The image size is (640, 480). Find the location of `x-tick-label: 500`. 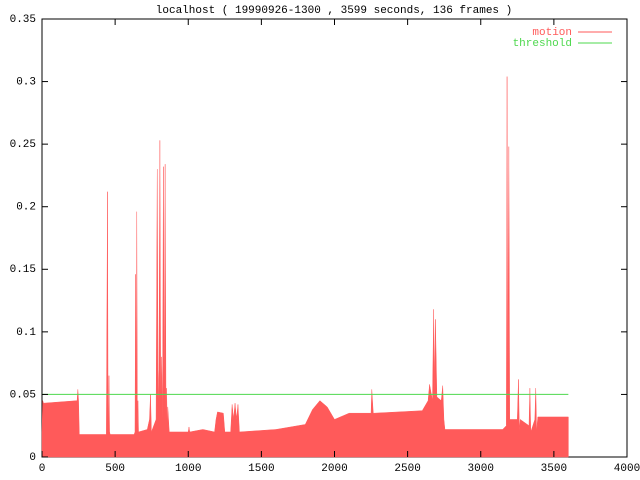

x-tick-label: 500 is located at coordinates (115, 469).